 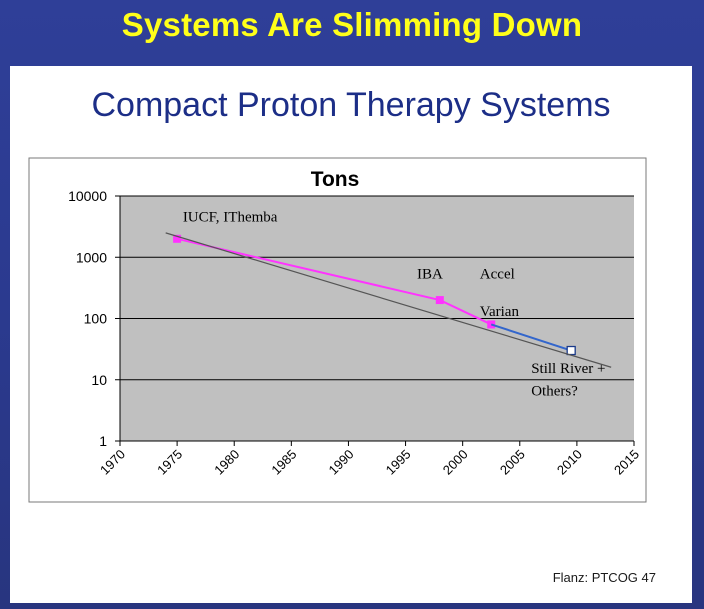 I want to click on series-line, so click(x=531, y=337).